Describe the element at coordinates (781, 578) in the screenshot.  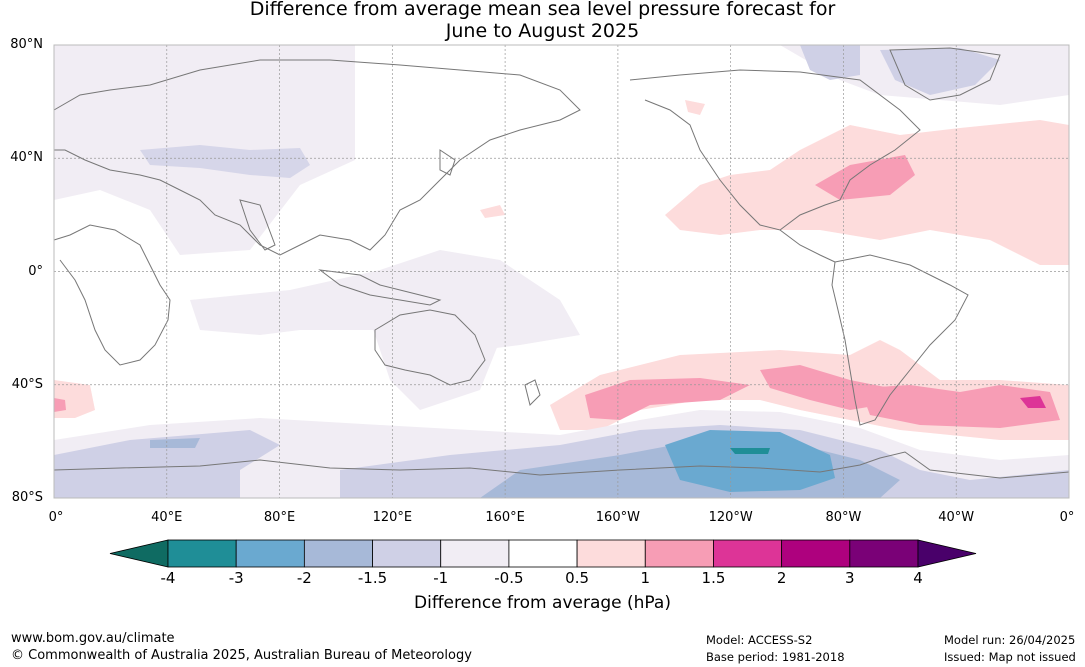
I see `colorbar-tick-label: 2` at that location.